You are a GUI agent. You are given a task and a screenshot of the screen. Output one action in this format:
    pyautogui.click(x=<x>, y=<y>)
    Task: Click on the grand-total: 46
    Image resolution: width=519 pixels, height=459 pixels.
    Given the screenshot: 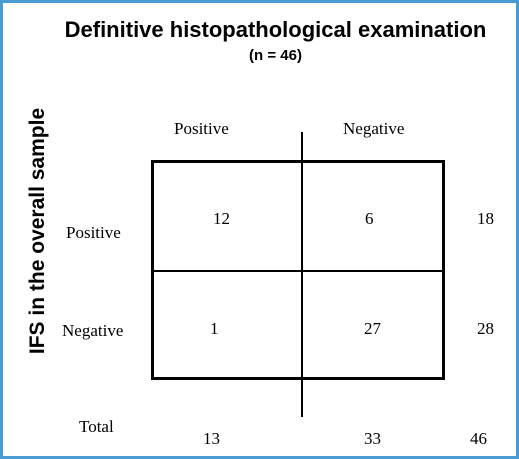 What is the action you would take?
    pyautogui.click(x=478, y=438)
    